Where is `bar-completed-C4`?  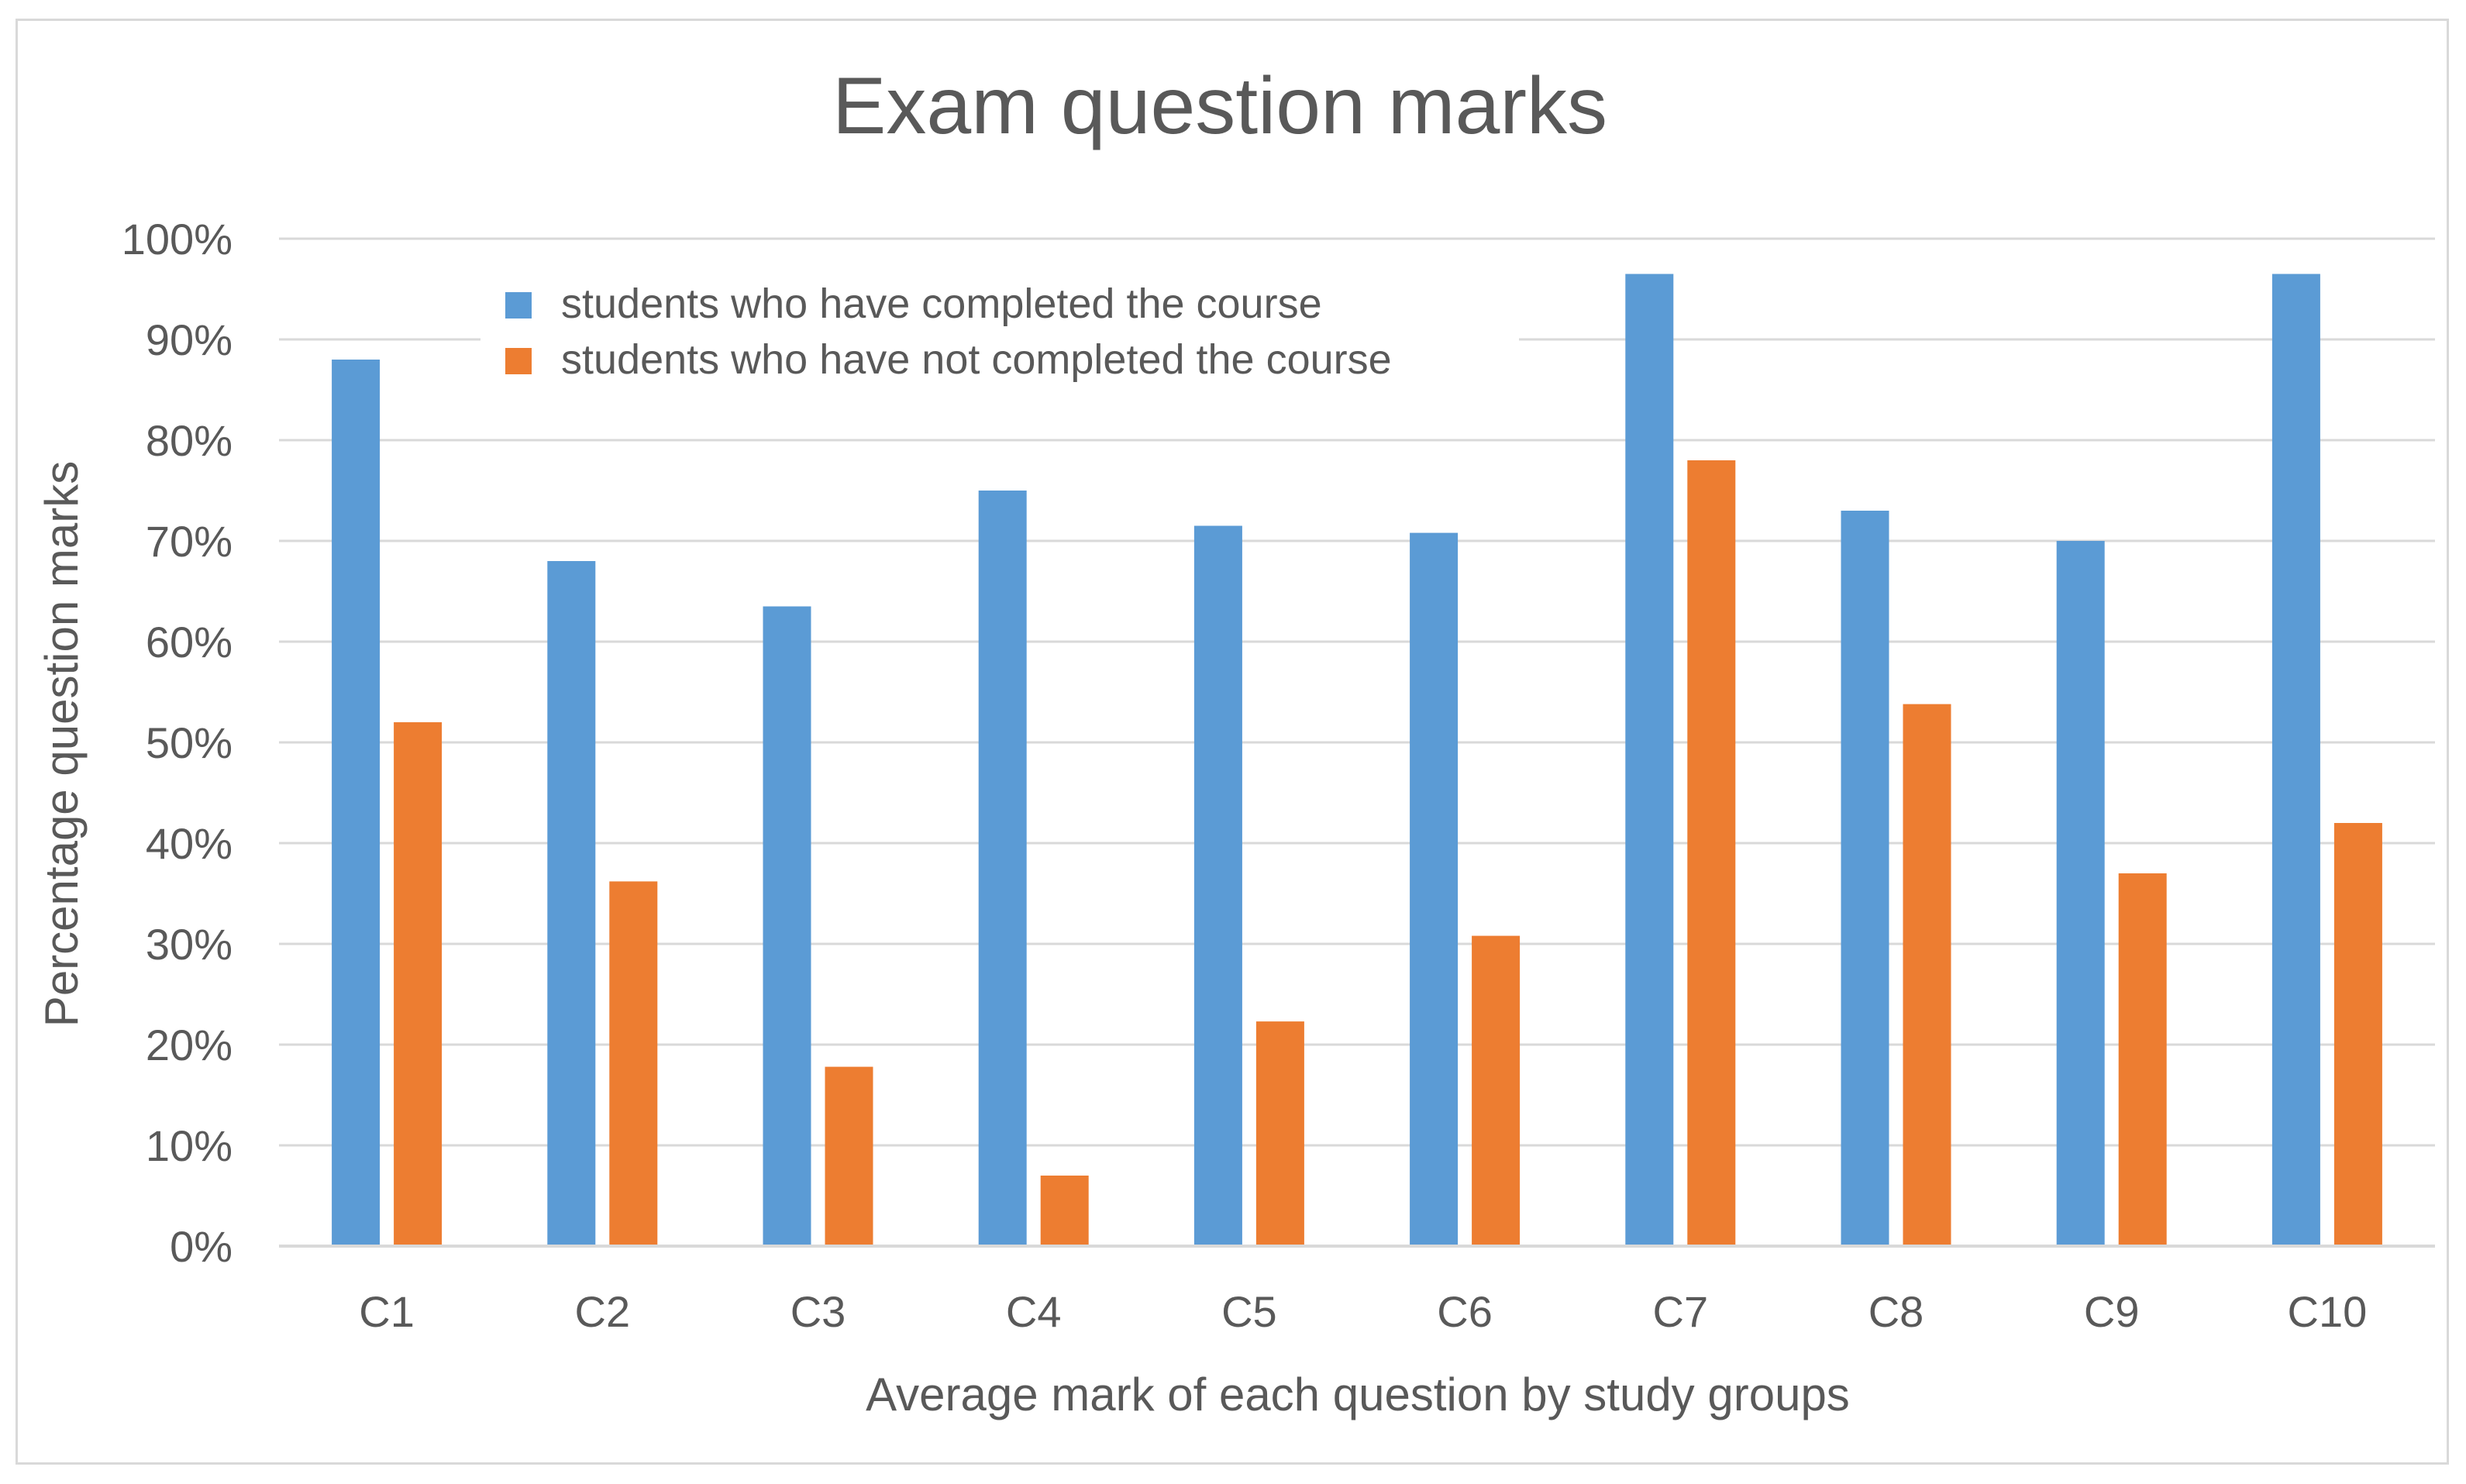
bar-completed-C4 is located at coordinates (1002, 868).